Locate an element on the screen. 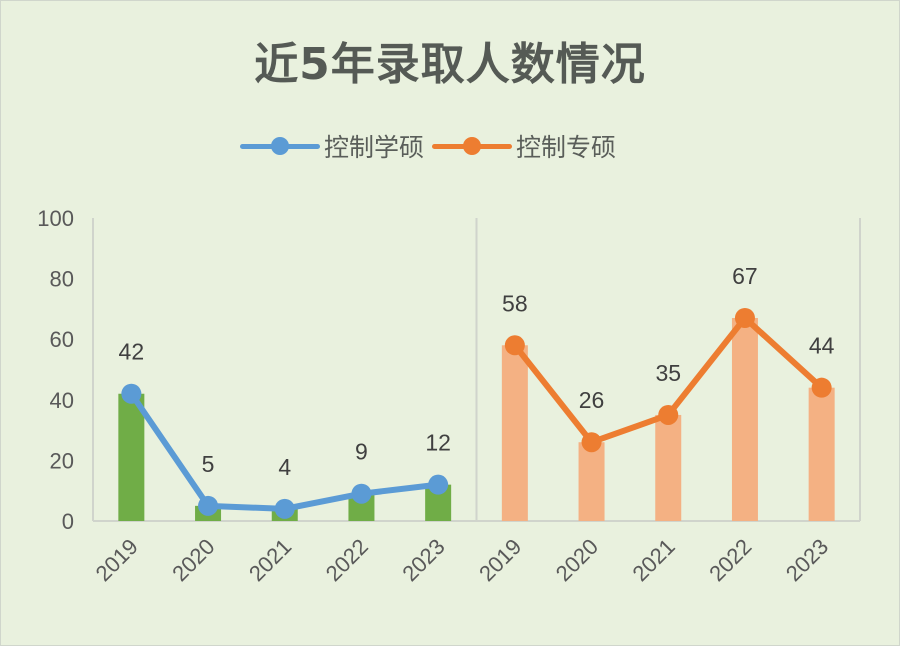 This screenshot has height=646, width=900. y-tick-label: 20 is located at coordinates (62, 460).